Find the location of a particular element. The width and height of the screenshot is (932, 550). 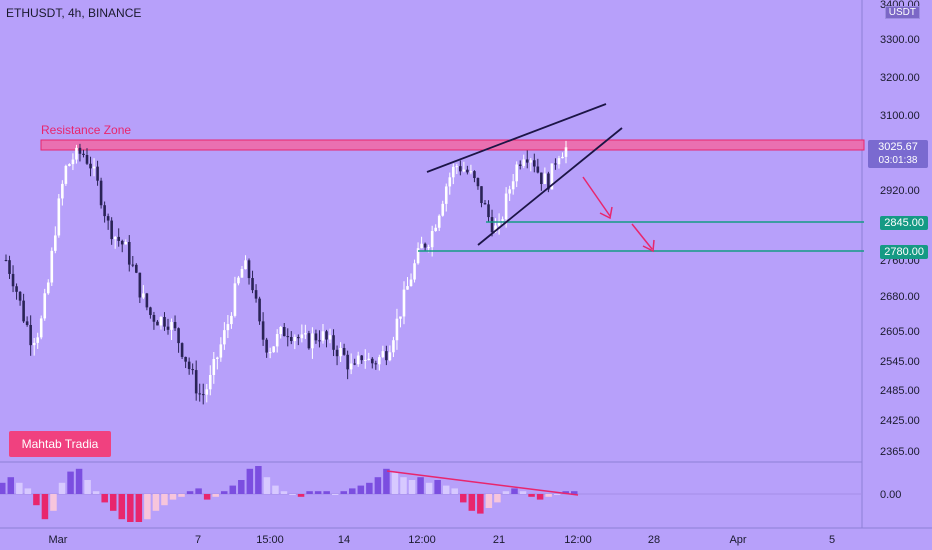

wedge-lower-line is located at coordinates (550, 186).